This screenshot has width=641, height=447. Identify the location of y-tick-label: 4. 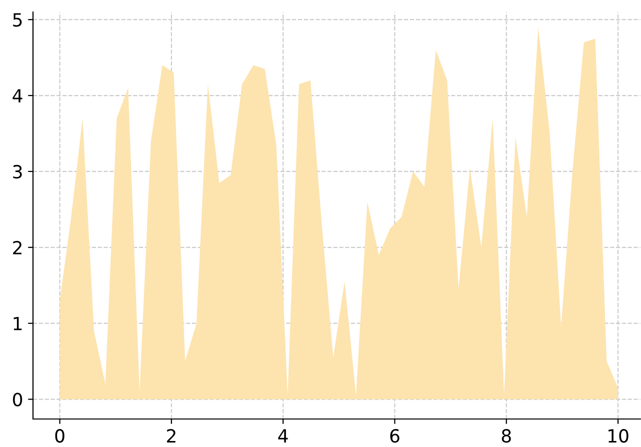
(17, 95).